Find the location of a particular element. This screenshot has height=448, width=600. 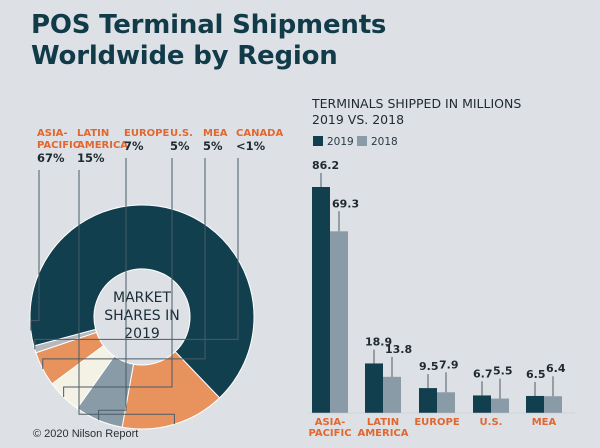

pie-center-label-line-2: SHARES IN is located at coordinates (142, 316).